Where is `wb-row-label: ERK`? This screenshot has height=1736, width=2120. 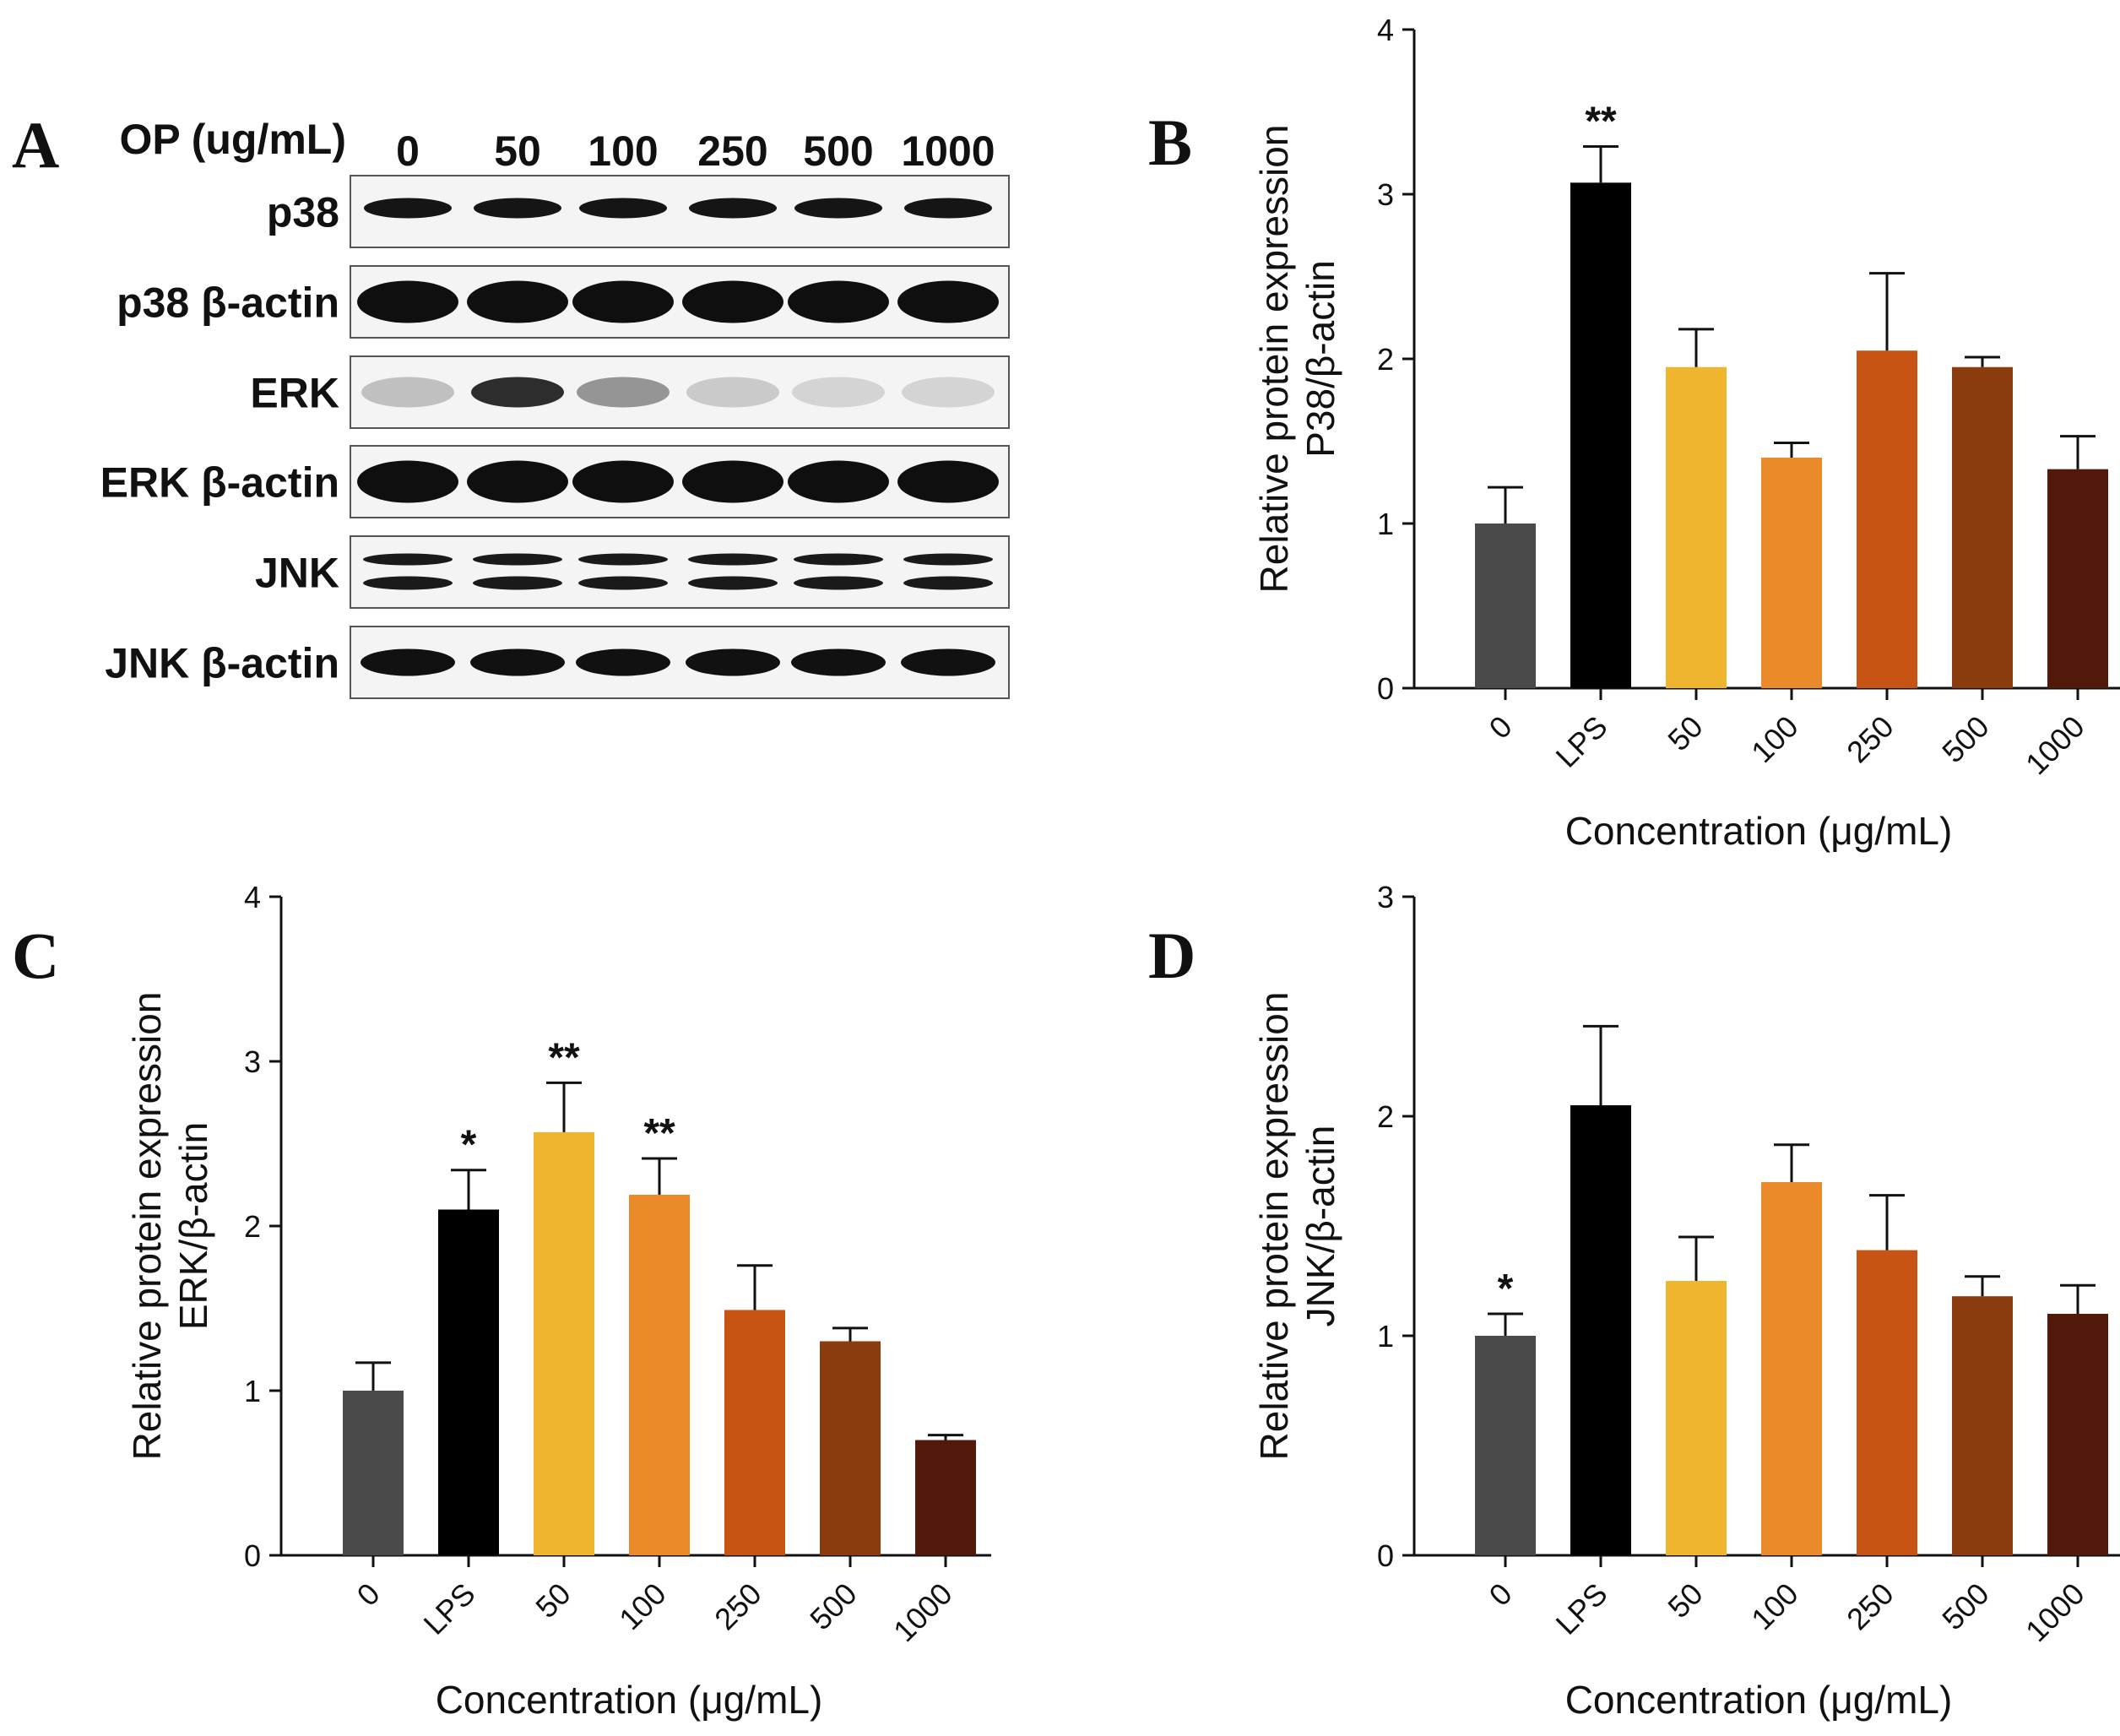
wb-row-label: ERK is located at coordinates (294, 394).